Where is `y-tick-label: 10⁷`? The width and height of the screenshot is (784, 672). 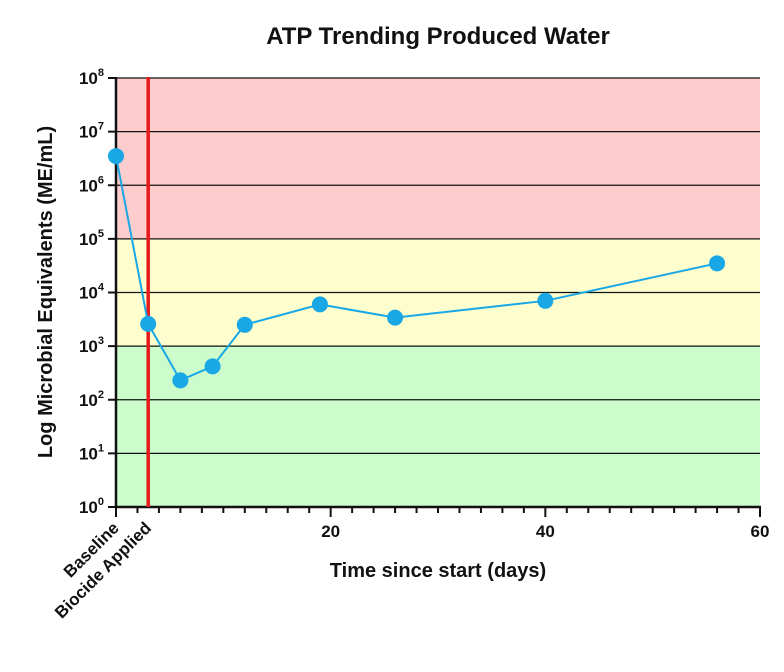 y-tick-label: 10⁷ is located at coordinates (91, 131).